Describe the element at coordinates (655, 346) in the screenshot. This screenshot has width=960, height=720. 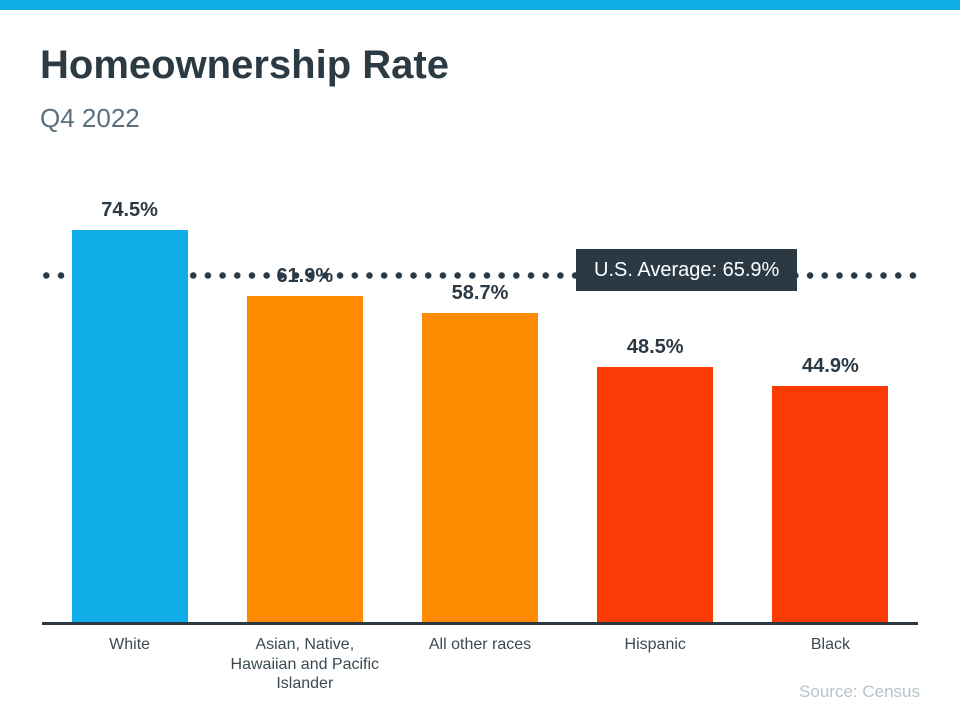
I see `bar-value-label: 48.5%` at that location.